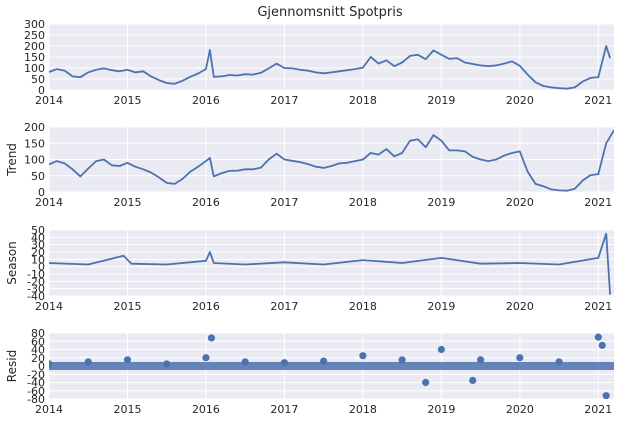  I want to click on y-tick-label: -10, so click(36, 274).